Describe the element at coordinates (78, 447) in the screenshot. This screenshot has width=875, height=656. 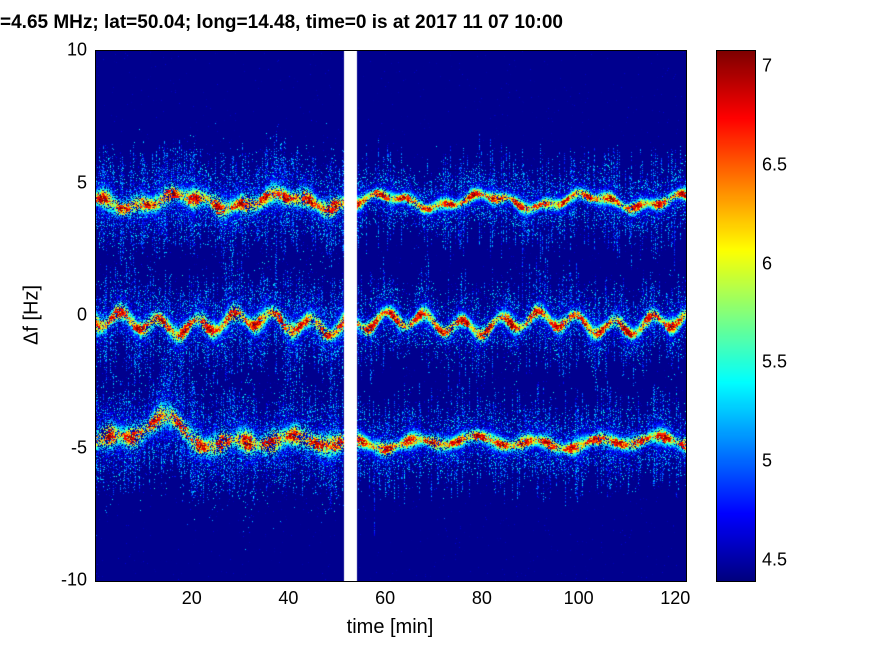
I see `y-tick-label: -5` at that location.